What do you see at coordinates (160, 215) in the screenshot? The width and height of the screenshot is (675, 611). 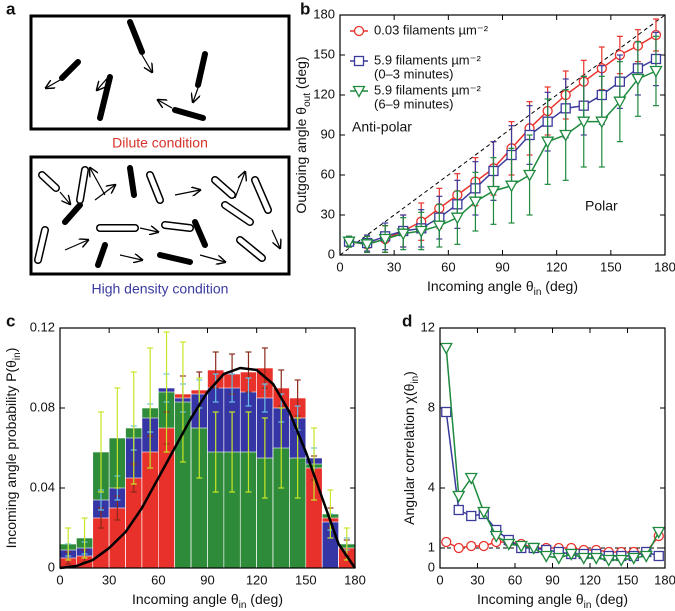 I see `dense-box` at bounding box center [160, 215].